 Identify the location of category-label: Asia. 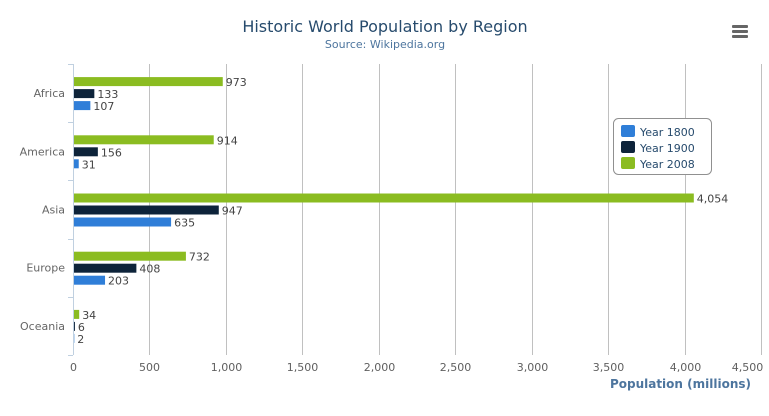
(53, 210).